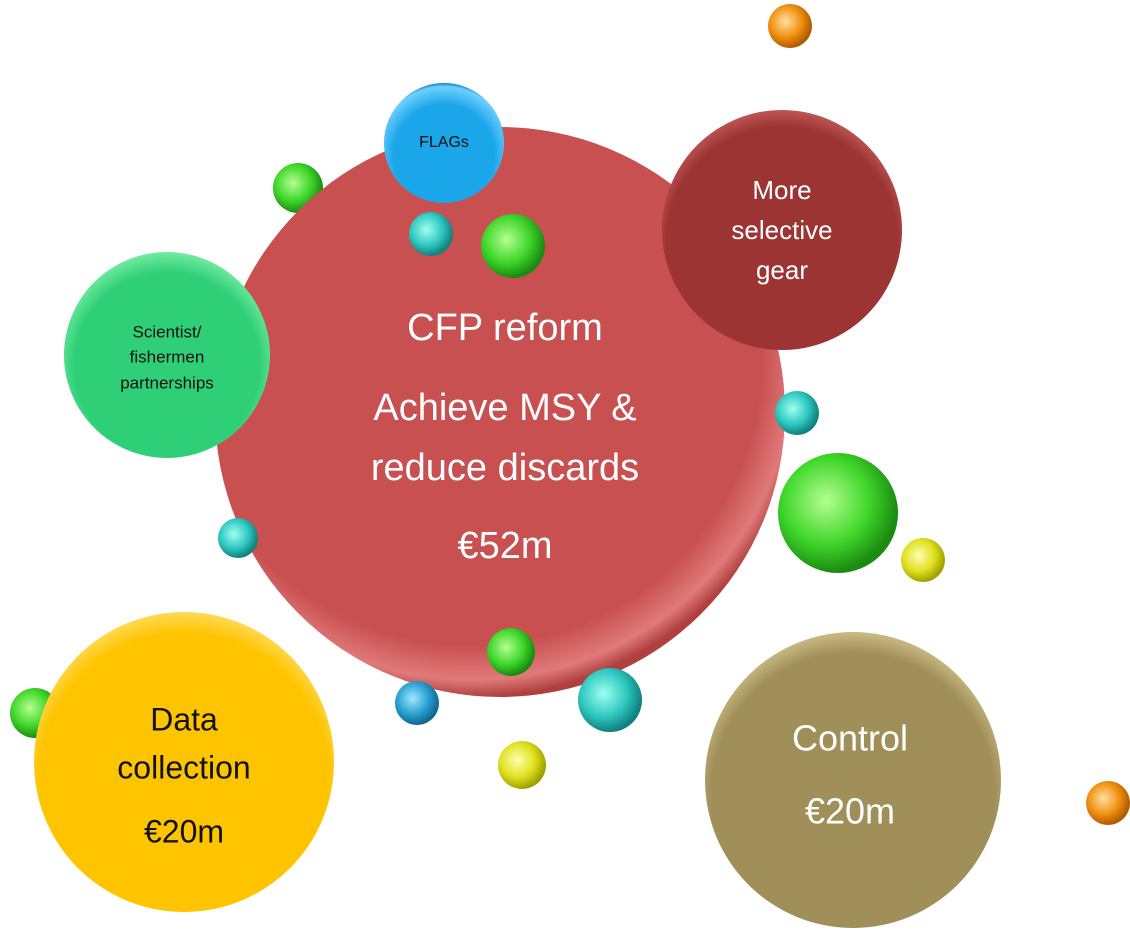 The image size is (1130, 934). Describe the element at coordinates (184, 719) in the screenshot. I see `label: Data` at that location.